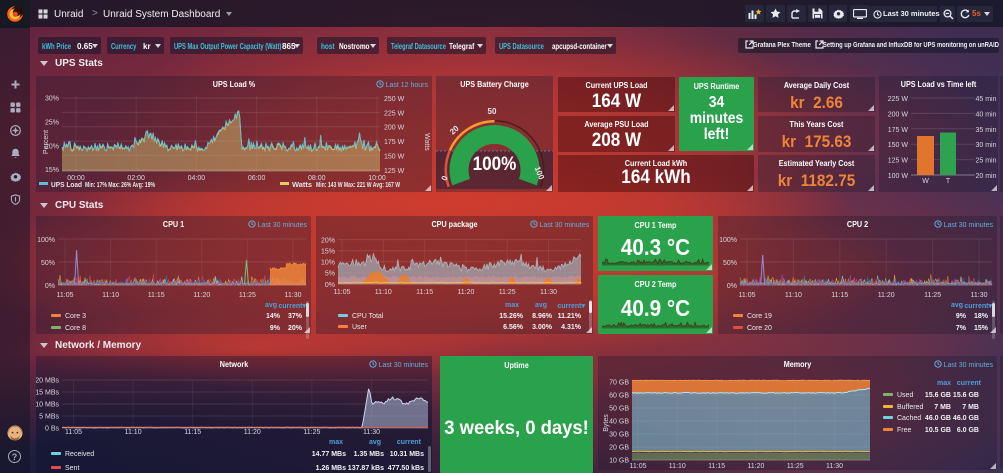 Image resolution: width=1003 pixels, height=473 pixels. I want to click on svg-text: 20 MBs, so click(47, 381).